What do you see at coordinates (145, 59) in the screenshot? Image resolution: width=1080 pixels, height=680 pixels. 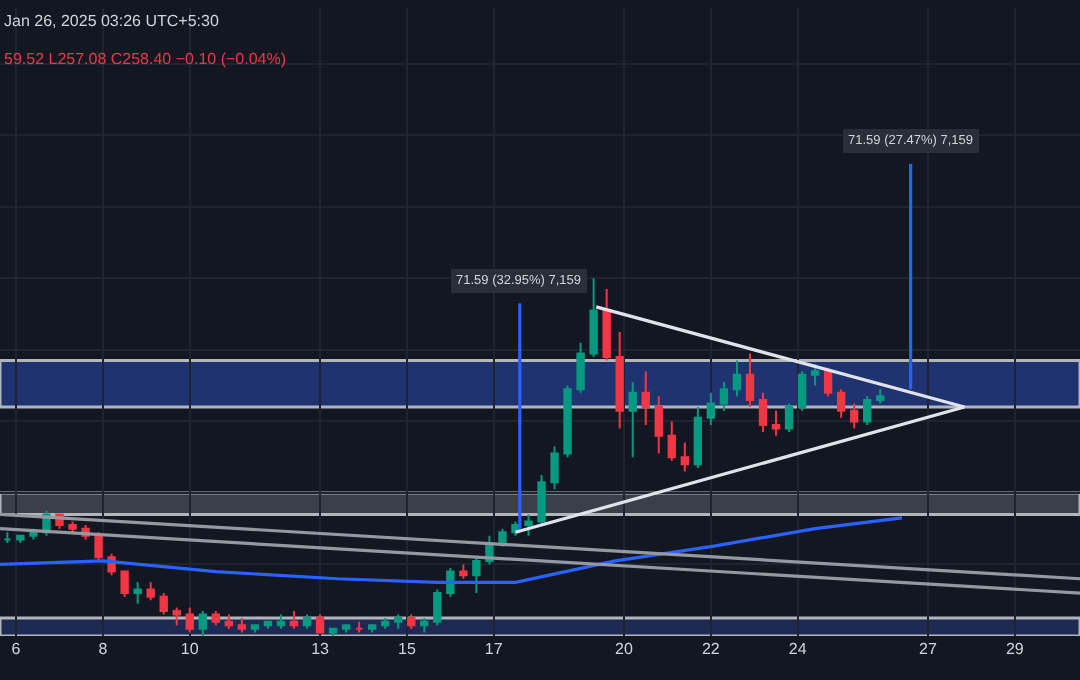 I see `chart-subtitle: 59.52 L257.08 C258.40 −0.10 (−0.04%)` at bounding box center [145, 59].